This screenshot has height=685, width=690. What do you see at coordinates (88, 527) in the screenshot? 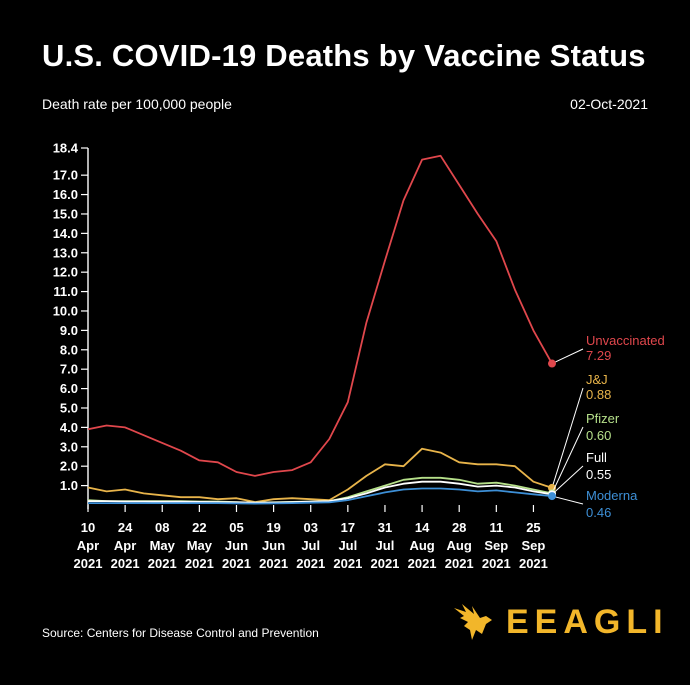
I see `x-tick-label: 10` at bounding box center [88, 527].